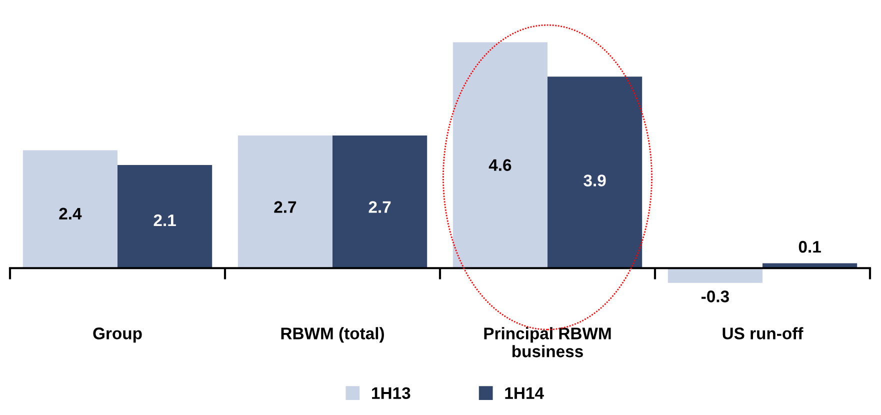 This screenshot has width=881, height=415. Describe the element at coordinates (524, 393) in the screenshot. I see `legend-label: 1H14` at that location.